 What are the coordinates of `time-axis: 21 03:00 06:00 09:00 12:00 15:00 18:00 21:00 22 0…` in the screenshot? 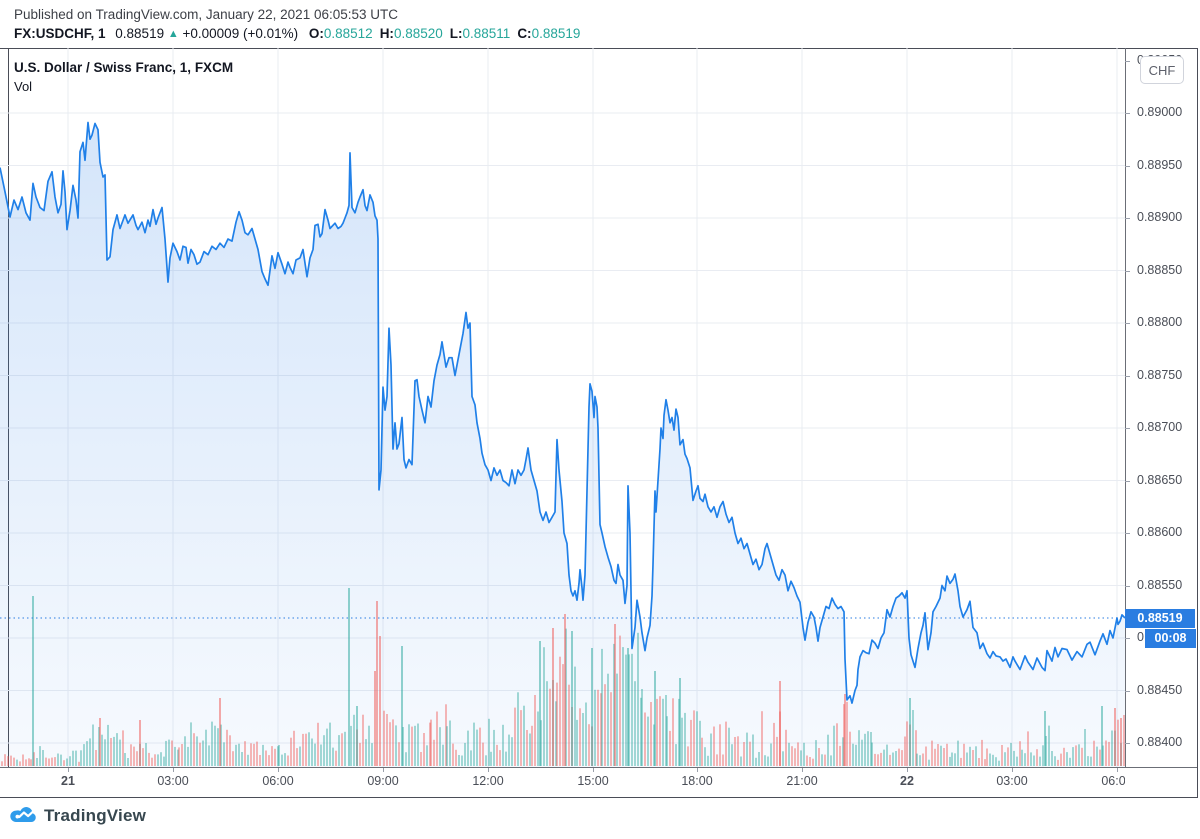 It's located at (562, 782).